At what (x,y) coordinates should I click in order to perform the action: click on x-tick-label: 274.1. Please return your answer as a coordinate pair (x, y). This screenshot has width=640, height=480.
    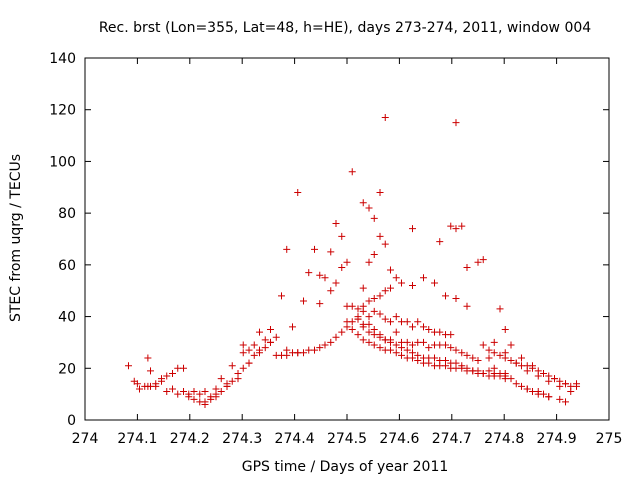
    Looking at the image, I should click on (137, 439).